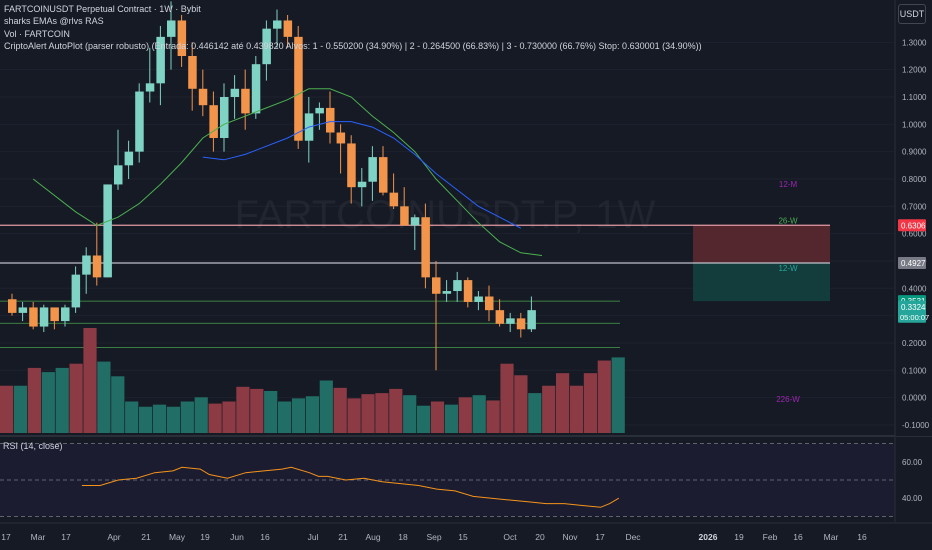 The width and height of the screenshot is (932, 550). Describe the element at coordinates (914, 179) in the screenshot. I see `price-tick-label: 0.8000` at that location.